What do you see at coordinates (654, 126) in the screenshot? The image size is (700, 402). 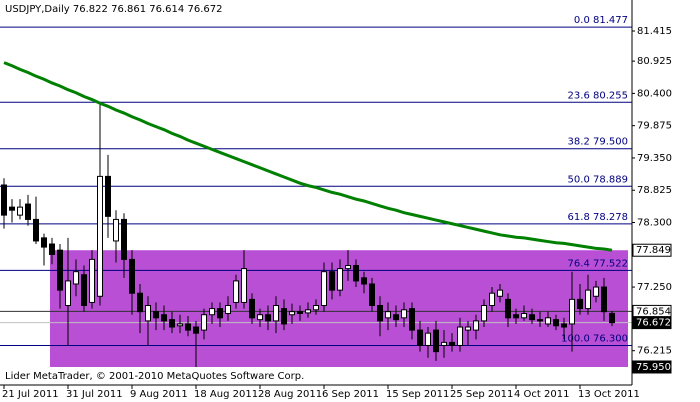 I see `y-tick-label: 79.875` at bounding box center [654, 126].